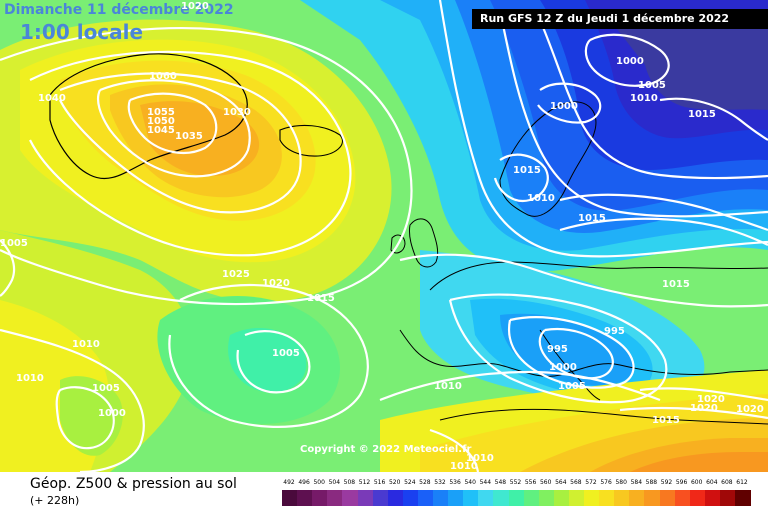 Image resolution: width=768 pixels, height=512 pixels. Describe the element at coordinates (304, 482) in the screenshot. I see `legend-value: 496` at that location.